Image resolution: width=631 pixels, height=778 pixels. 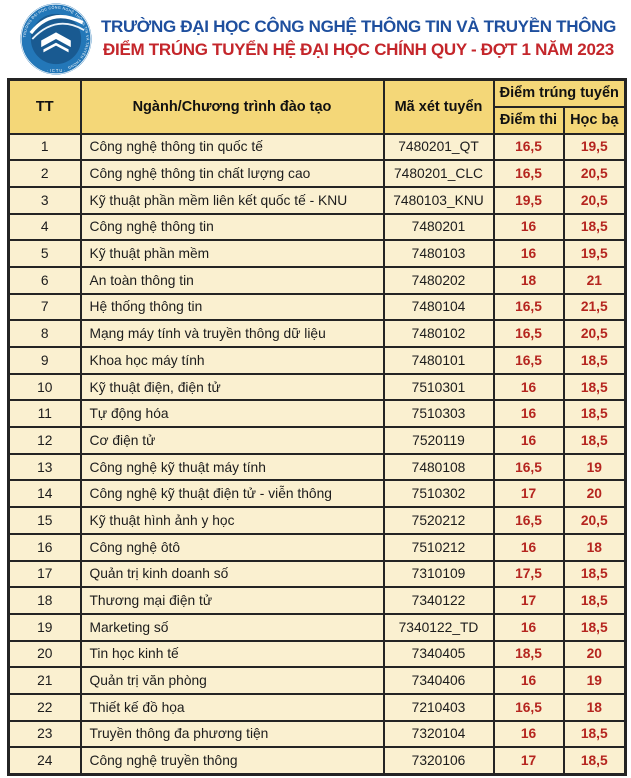 I want to click on major-name: Quản trị kinh doanh số, so click(x=232, y=574).